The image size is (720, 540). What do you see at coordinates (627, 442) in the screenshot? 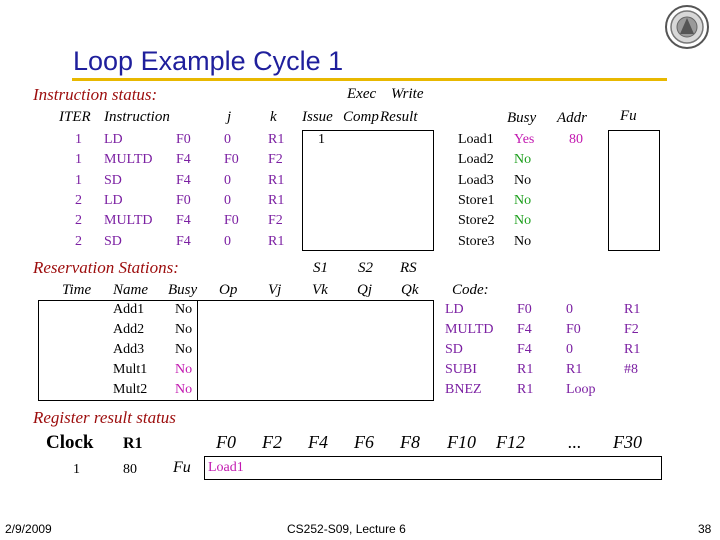
I see `register-header: F30` at bounding box center [627, 442].